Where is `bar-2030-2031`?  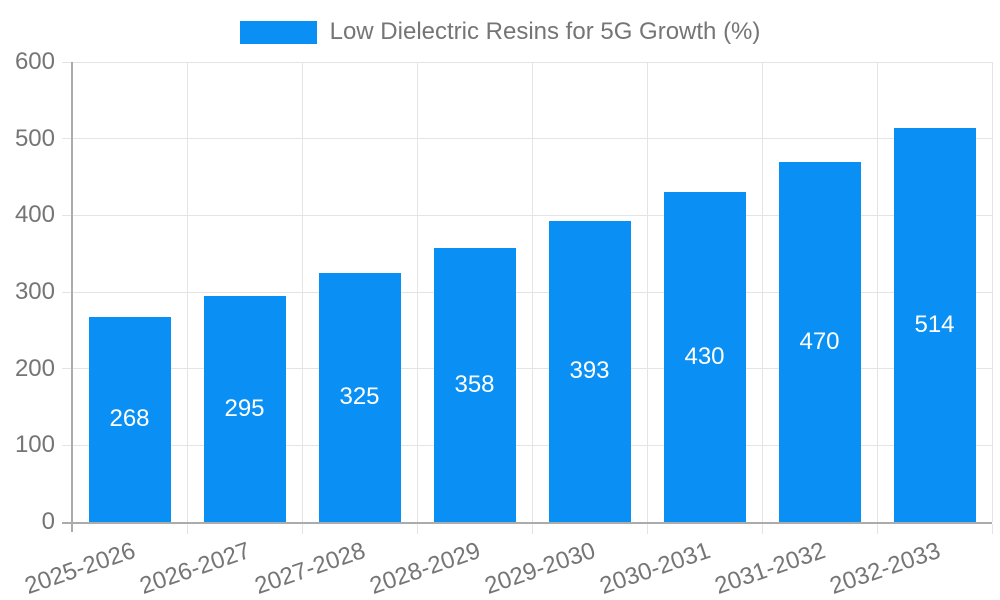
bar-2030-2031 is located at coordinates (704, 357).